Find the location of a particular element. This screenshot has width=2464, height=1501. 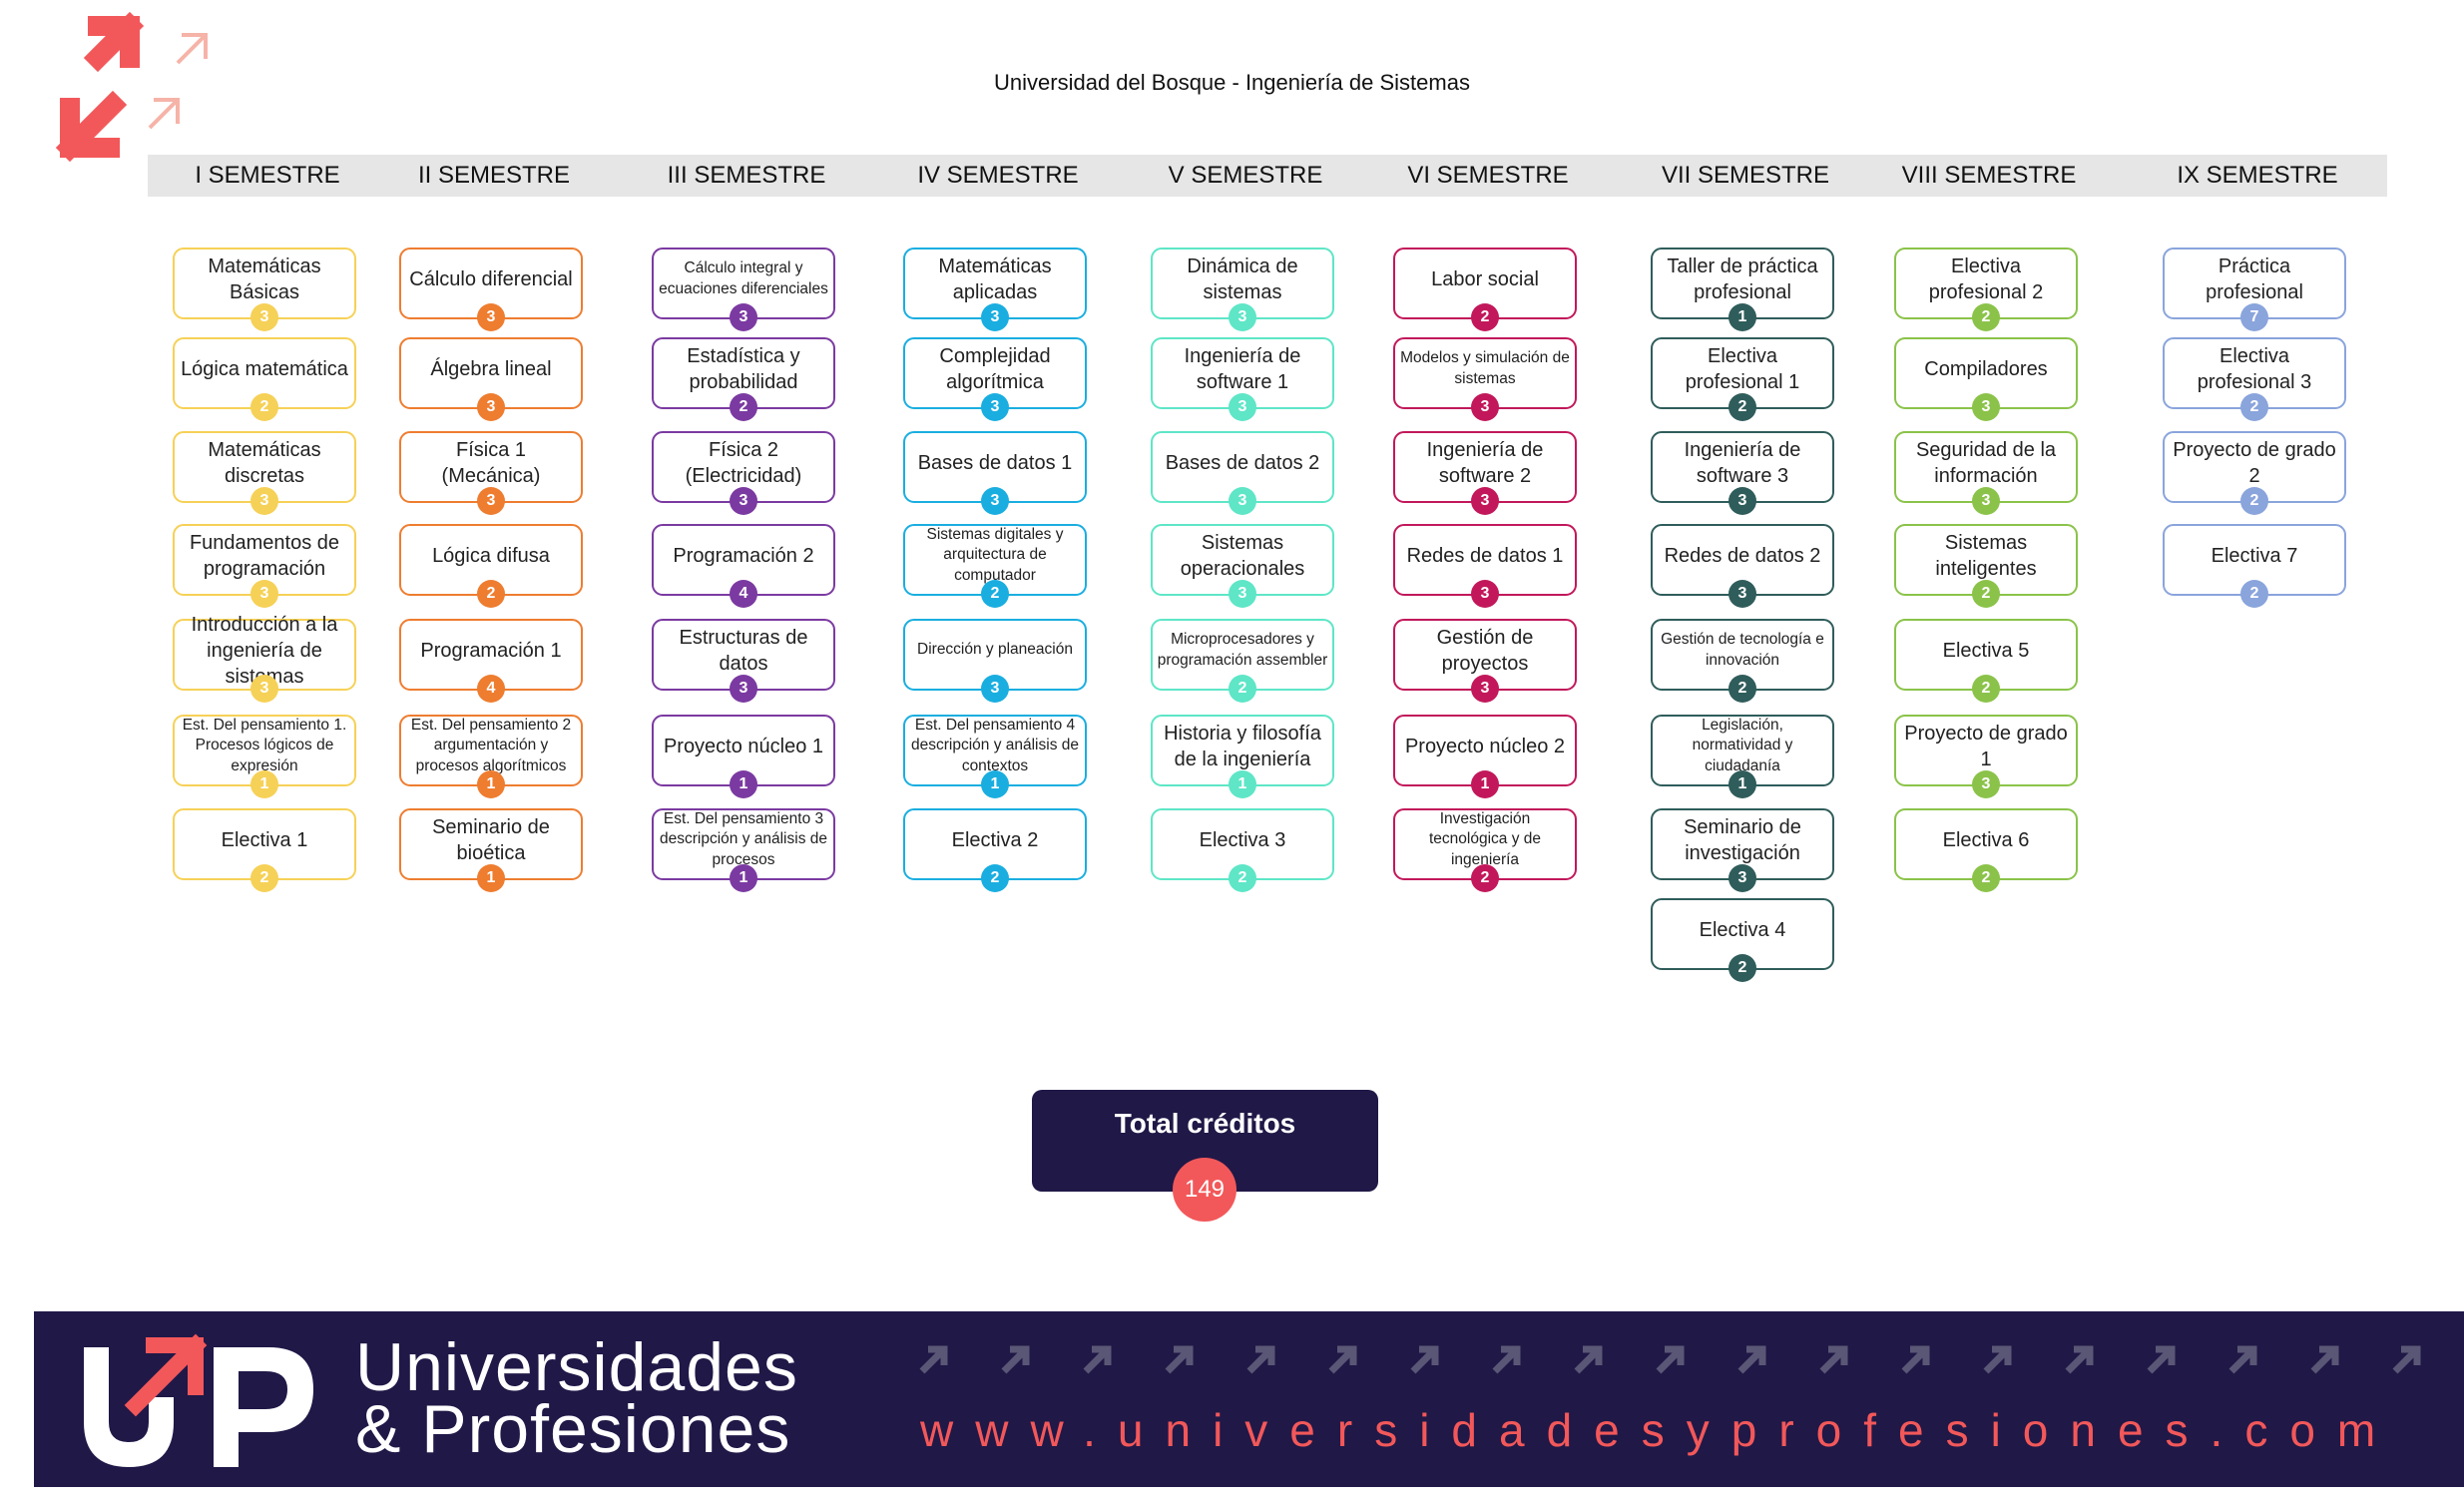

course-name: Bases de datos 1 is located at coordinates (995, 462).